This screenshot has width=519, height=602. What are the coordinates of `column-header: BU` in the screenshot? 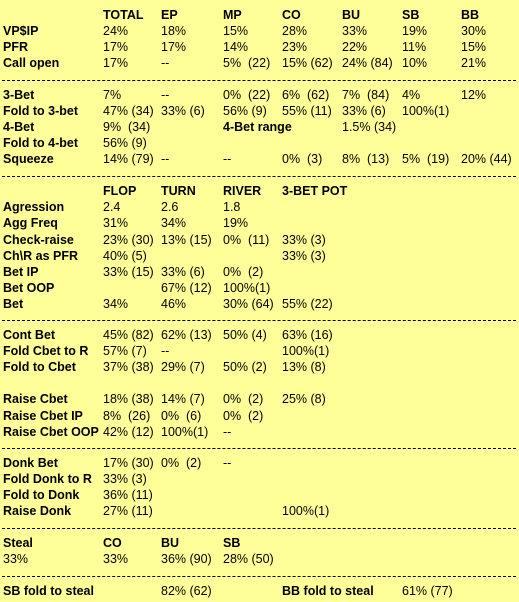 It's located at (170, 543).